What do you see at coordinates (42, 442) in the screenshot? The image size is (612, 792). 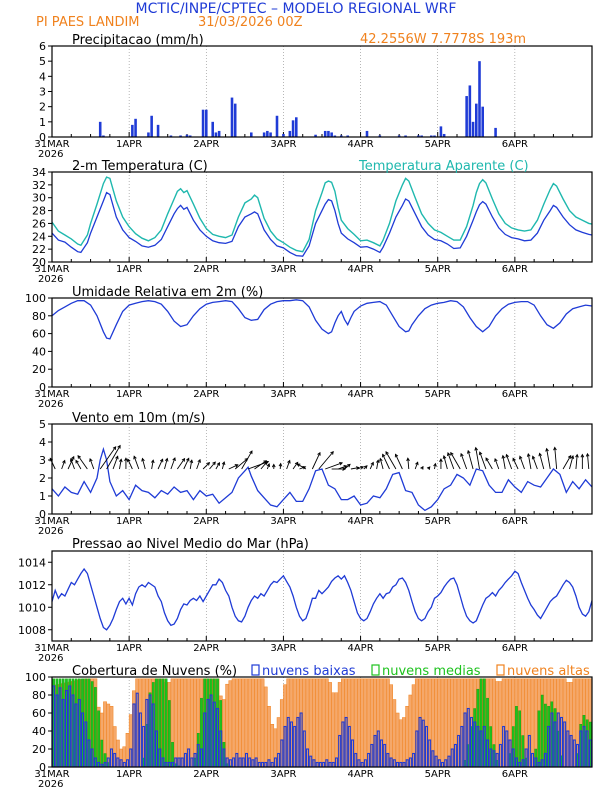 I see `y-tick-label: 4` at bounding box center [42, 442].